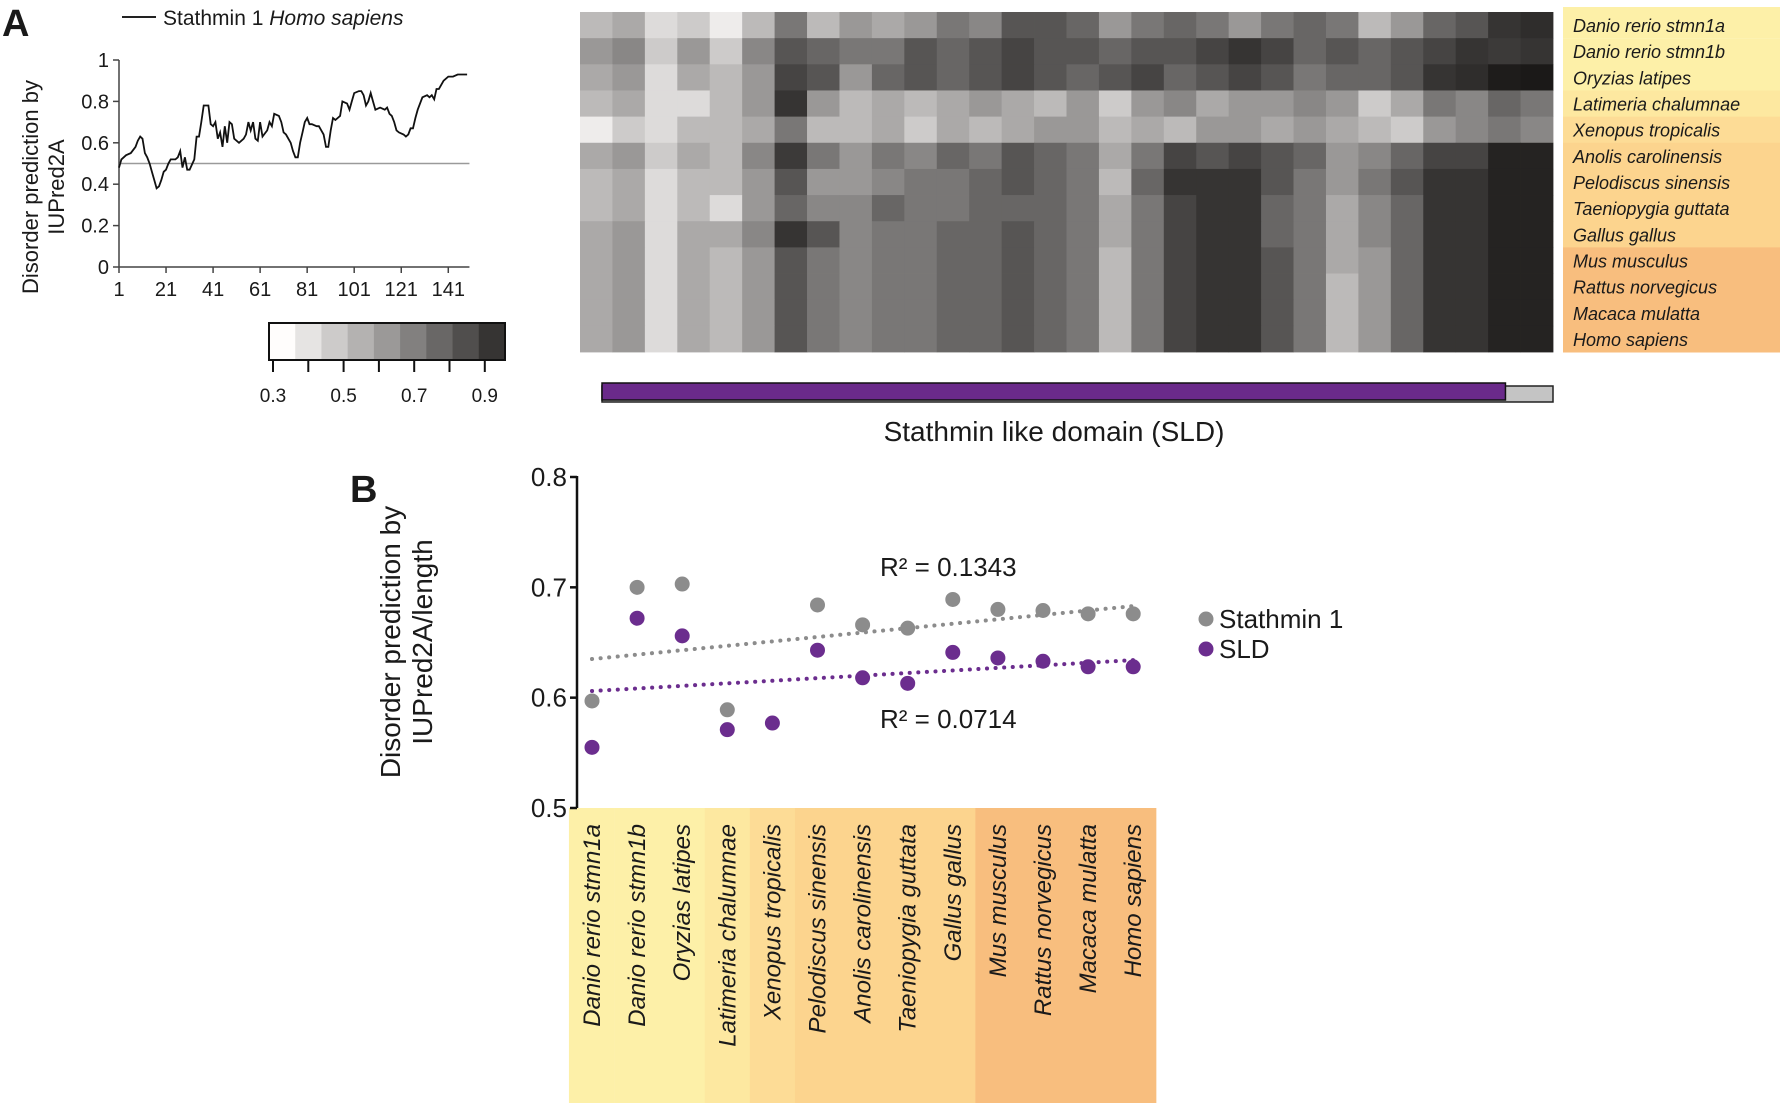 This screenshot has width=1780, height=1105. I want to click on heatmap-row-label: Rattus norvegicus, so click(1645, 288).